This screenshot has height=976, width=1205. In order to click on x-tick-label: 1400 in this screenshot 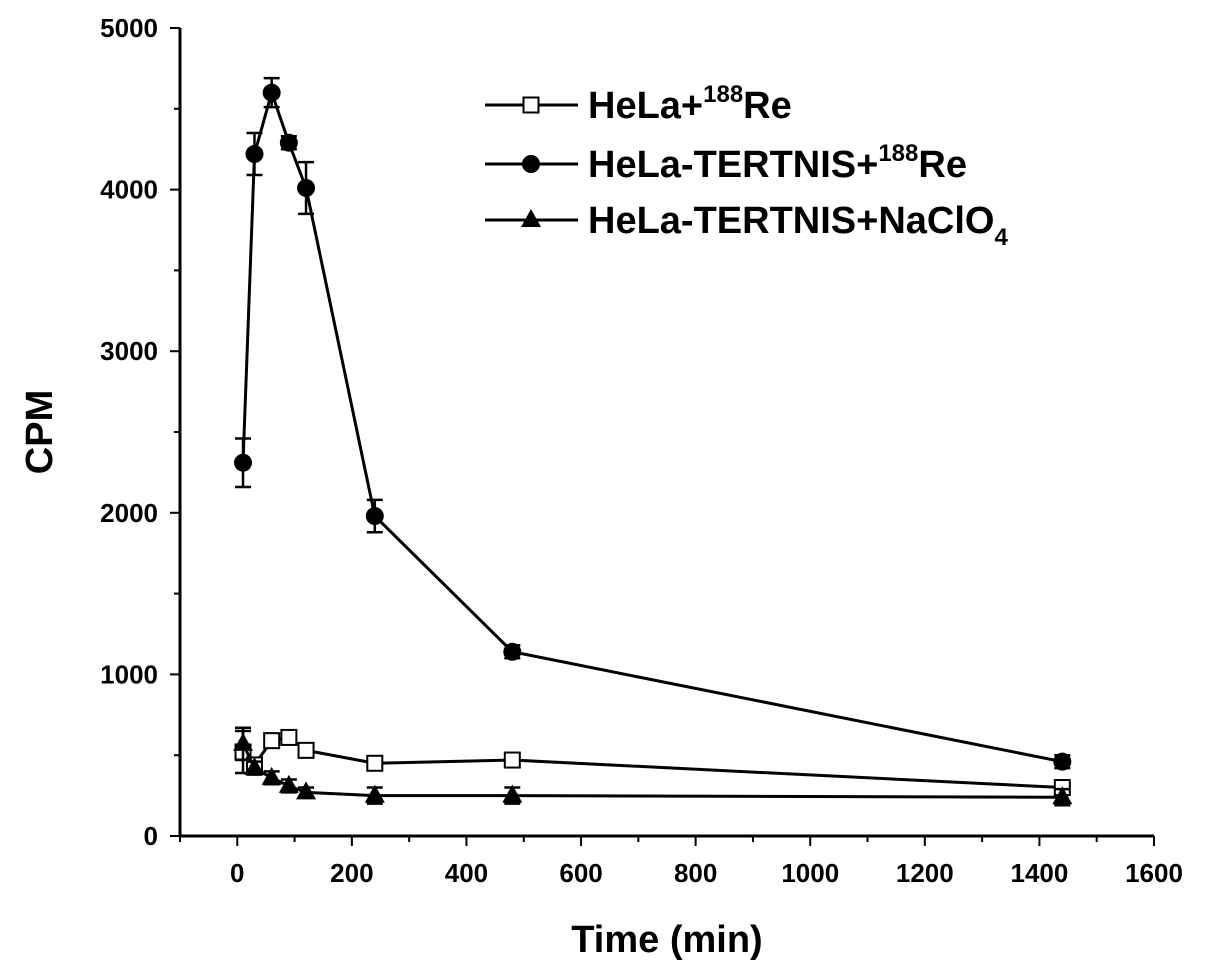, I will do `click(1039, 873)`.